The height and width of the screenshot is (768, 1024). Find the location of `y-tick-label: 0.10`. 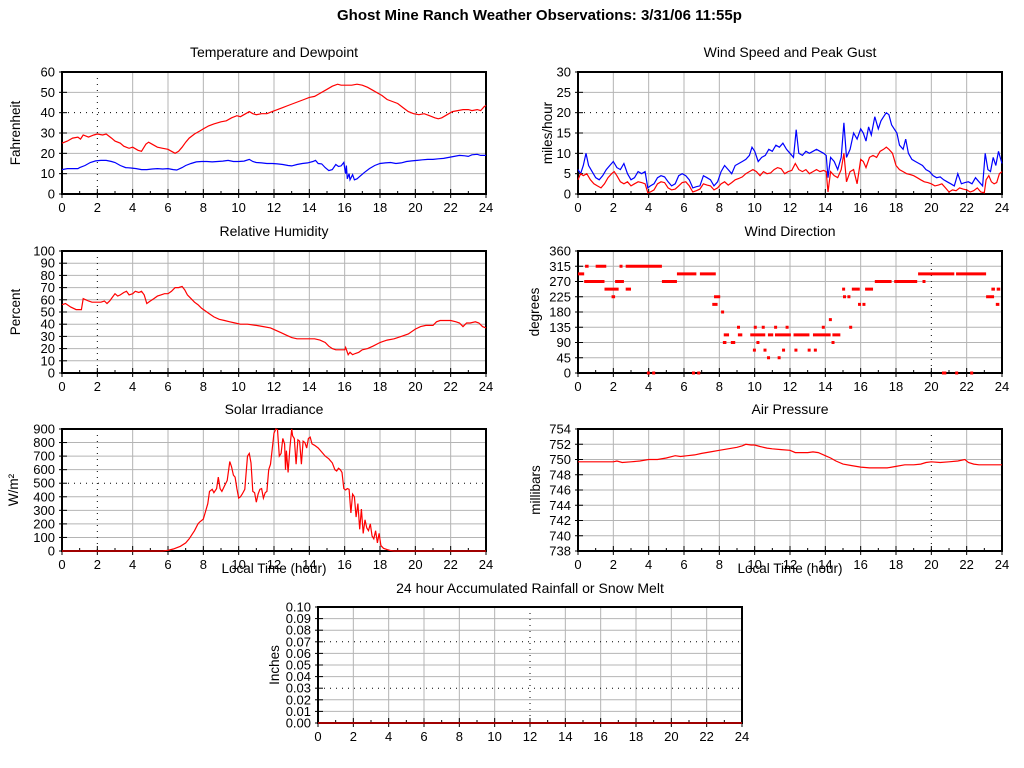

y-tick-label: 0.10 is located at coordinates (298, 607).